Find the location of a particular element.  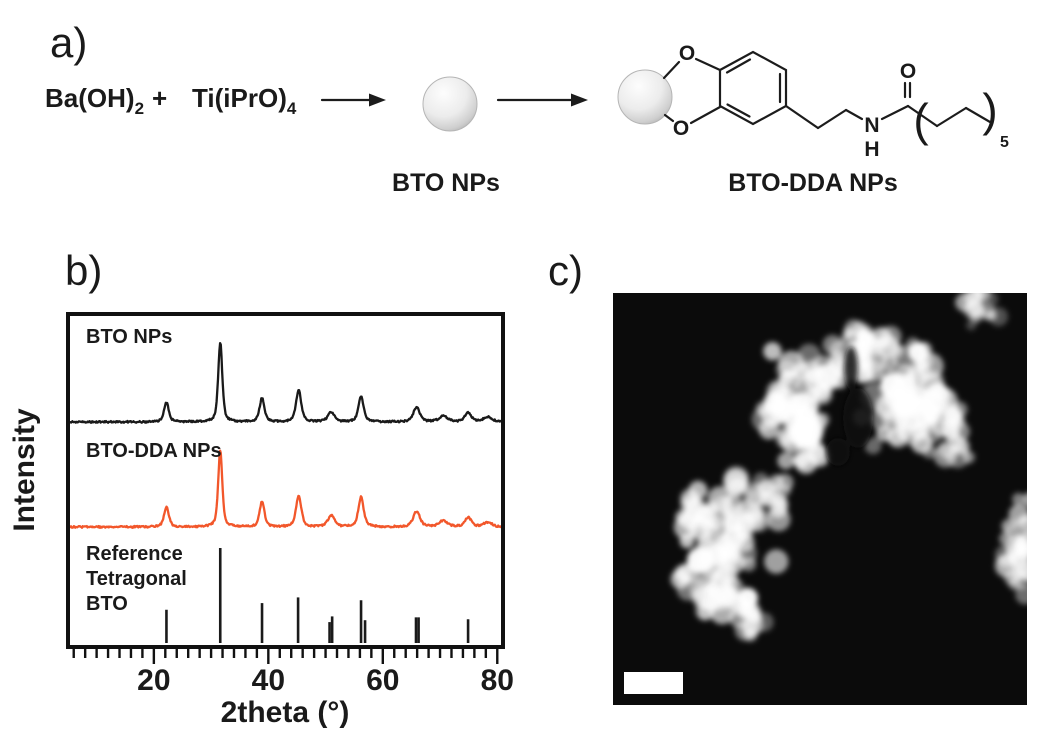

catechol-o-bottom: O is located at coordinates (681, 128).